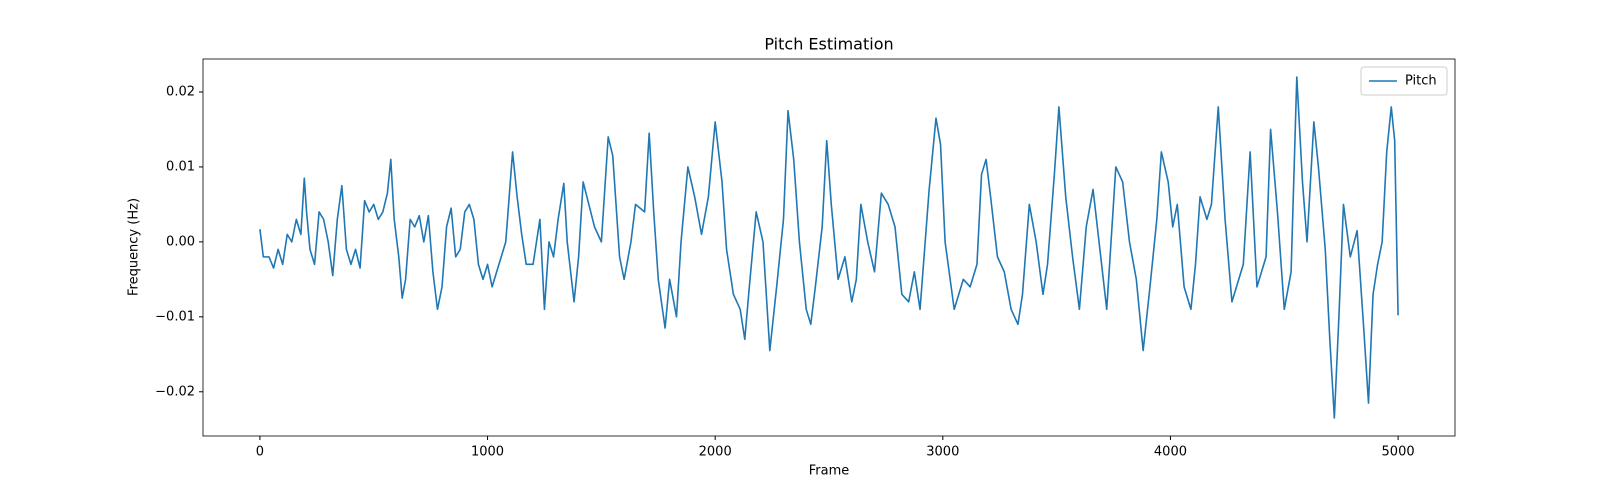 The width and height of the screenshot is (1600, 500). What do you see at coordinates (1421, 81) in the screenshot?
I see `legend-label: Pitch` at bounding box center [1421, 81].